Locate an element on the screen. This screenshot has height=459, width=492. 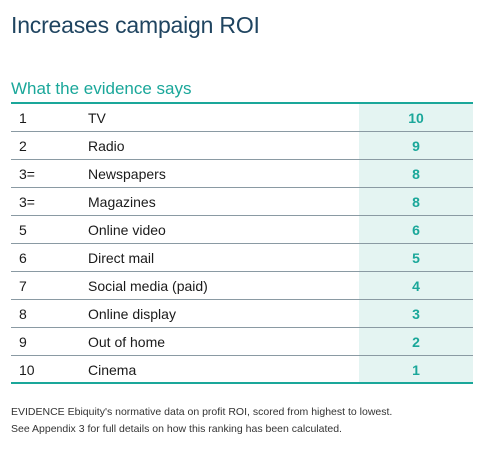
table-row: 8 Online display 3 is located at coordinates (242, 314).